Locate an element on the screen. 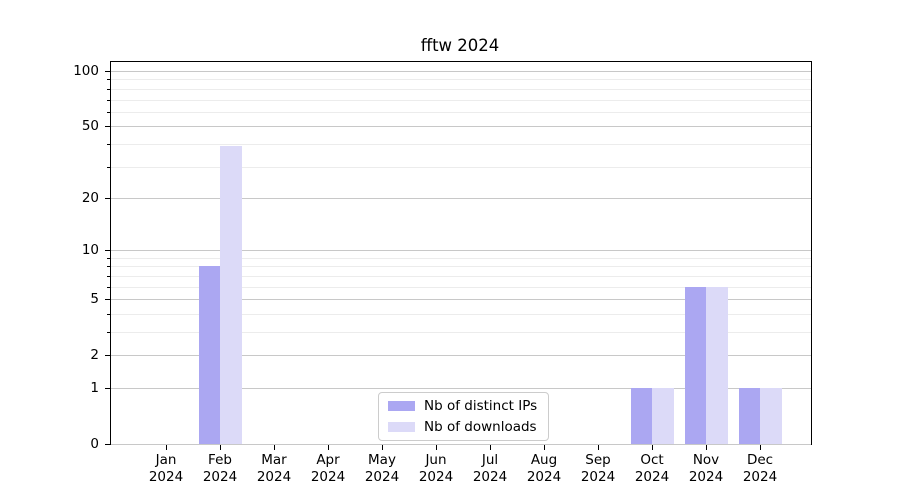 The height and width of the screenshot is (500, 900). x-tick-label-oct: Oct 2024 is located at coordinates (652, 468).